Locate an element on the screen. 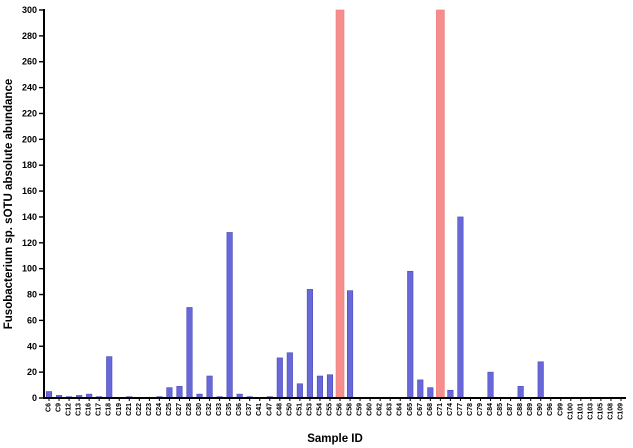  bar-C68 is located at coordinates (430, 393).